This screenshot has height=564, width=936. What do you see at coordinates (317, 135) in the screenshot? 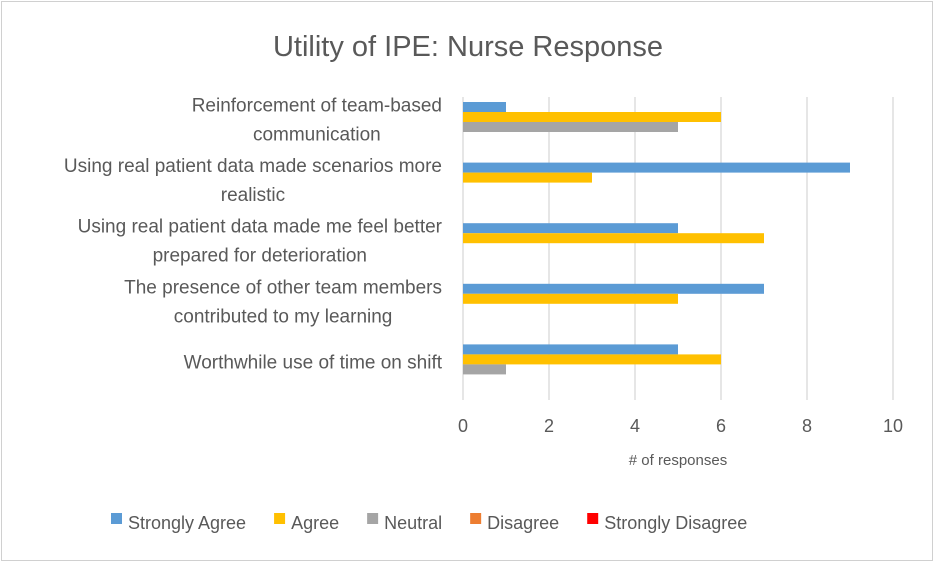
I see `category-label-0-line-1: communication` at bounding box center [317, 135].